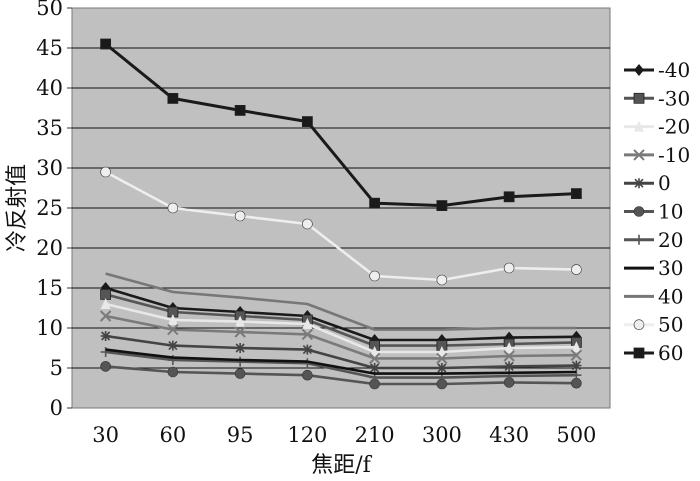 The width and height of the screenshot is (700, 481). What do you see at coordinates (647, 183) in the screenshot?
I see `legend-item: 0` at bounding box center [647, 183].